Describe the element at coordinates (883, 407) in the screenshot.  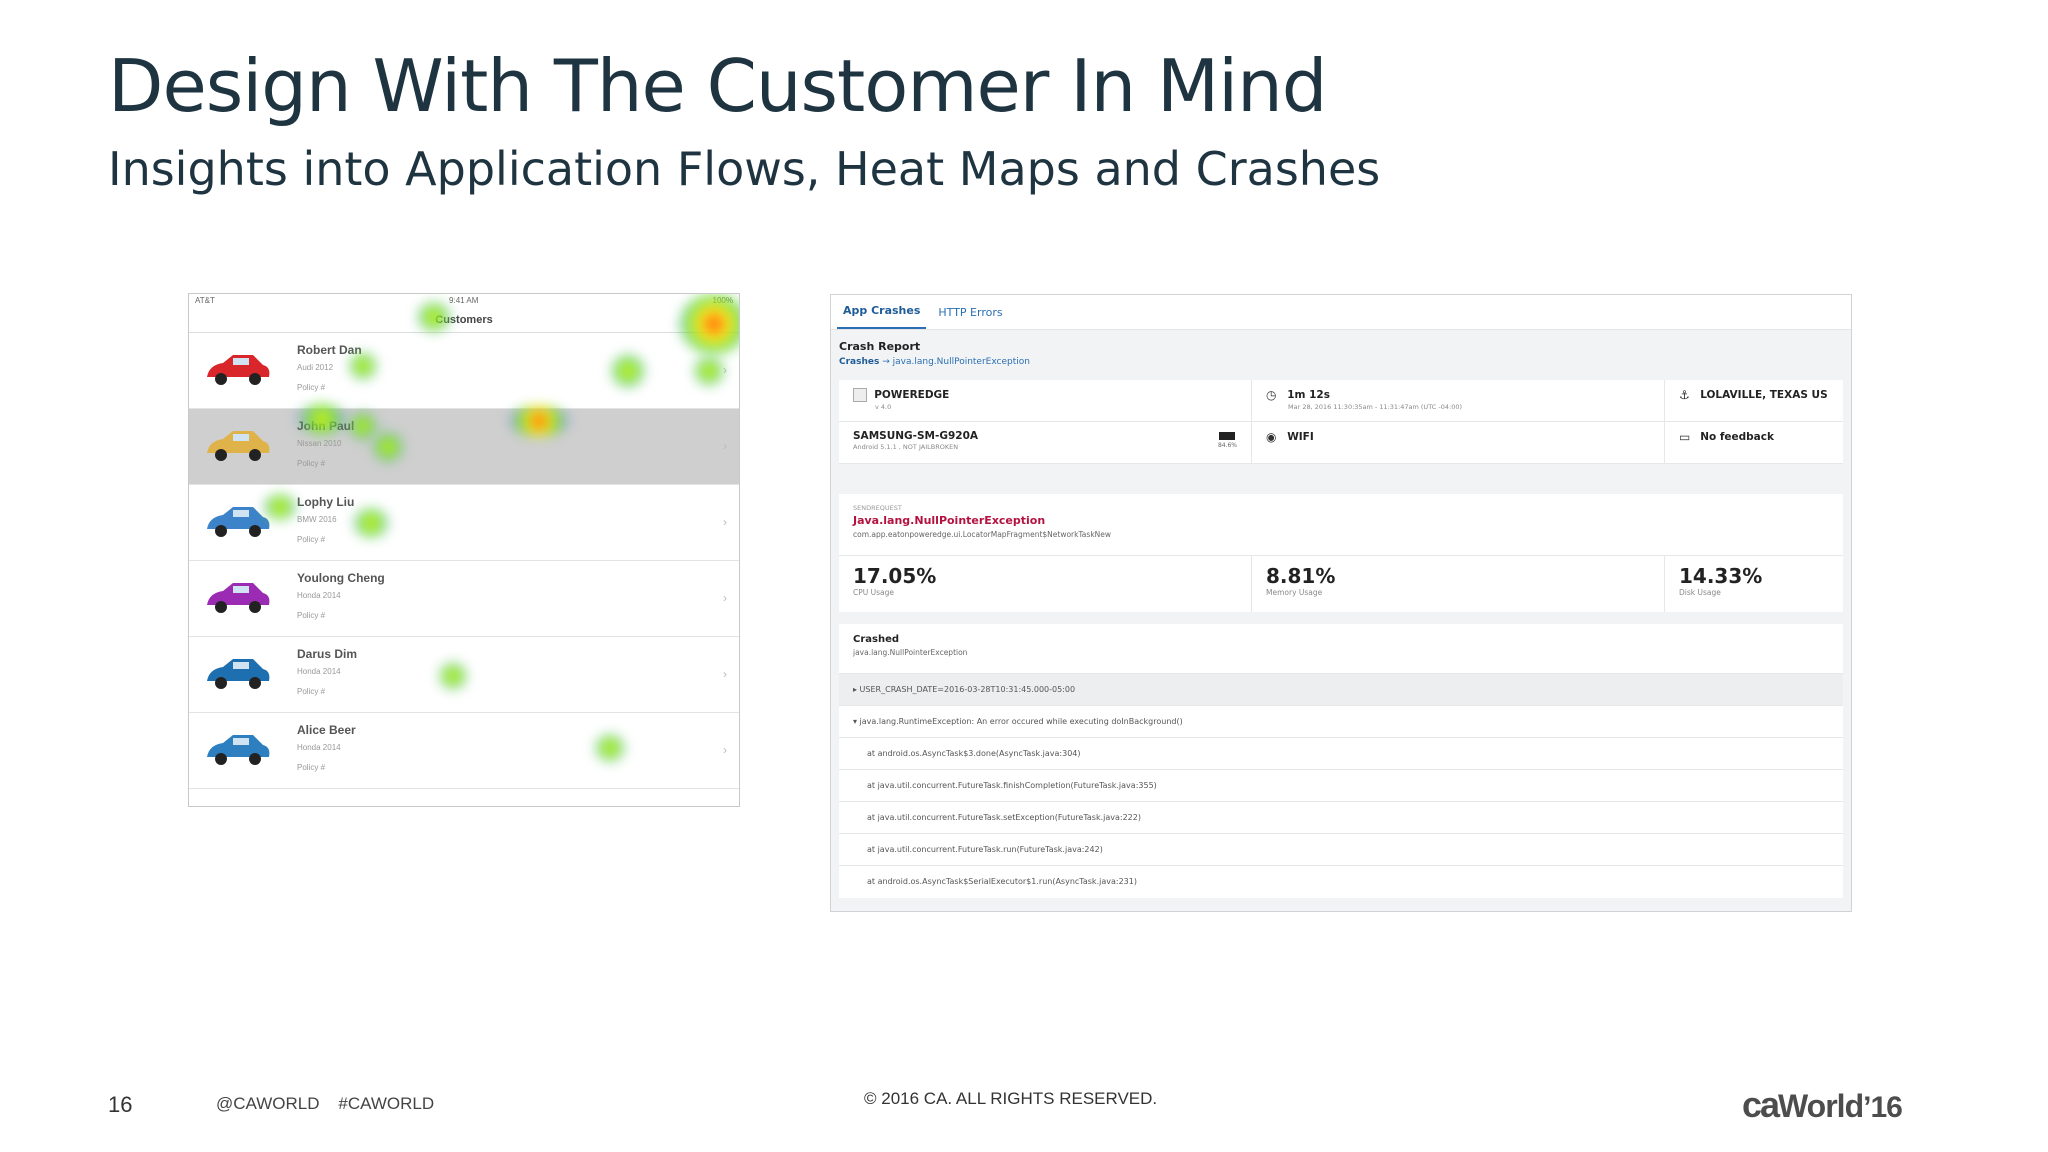
I see `app-version: v 4.0` at that location.